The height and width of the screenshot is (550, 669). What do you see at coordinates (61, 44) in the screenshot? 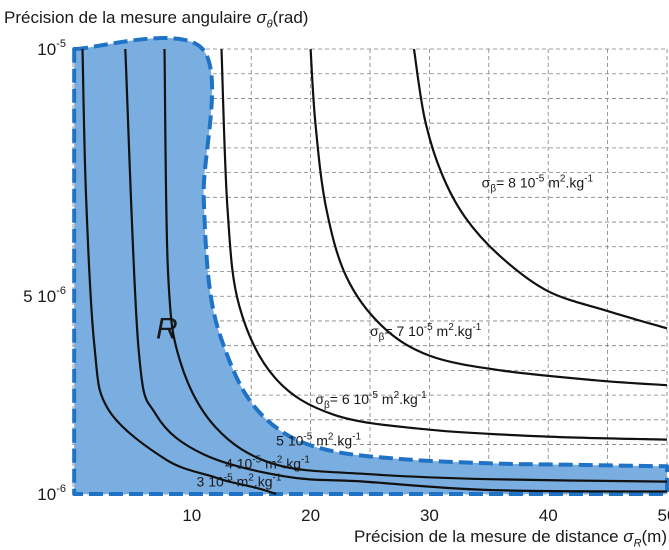
I see `y-tick-exponent: -5` at bounding box center [61, 44].